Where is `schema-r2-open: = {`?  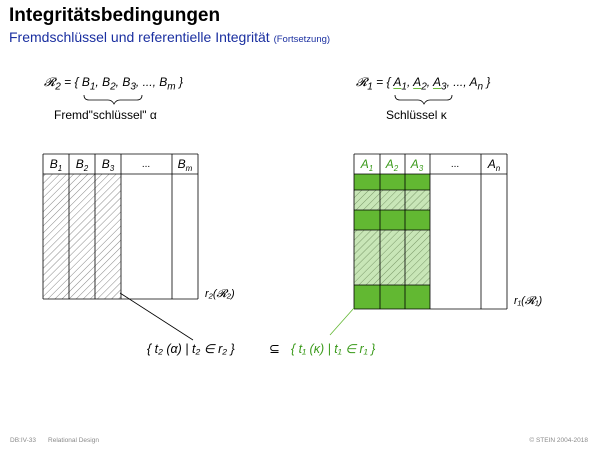 schema-r2-open: = { is located at coordinates (71, 82).